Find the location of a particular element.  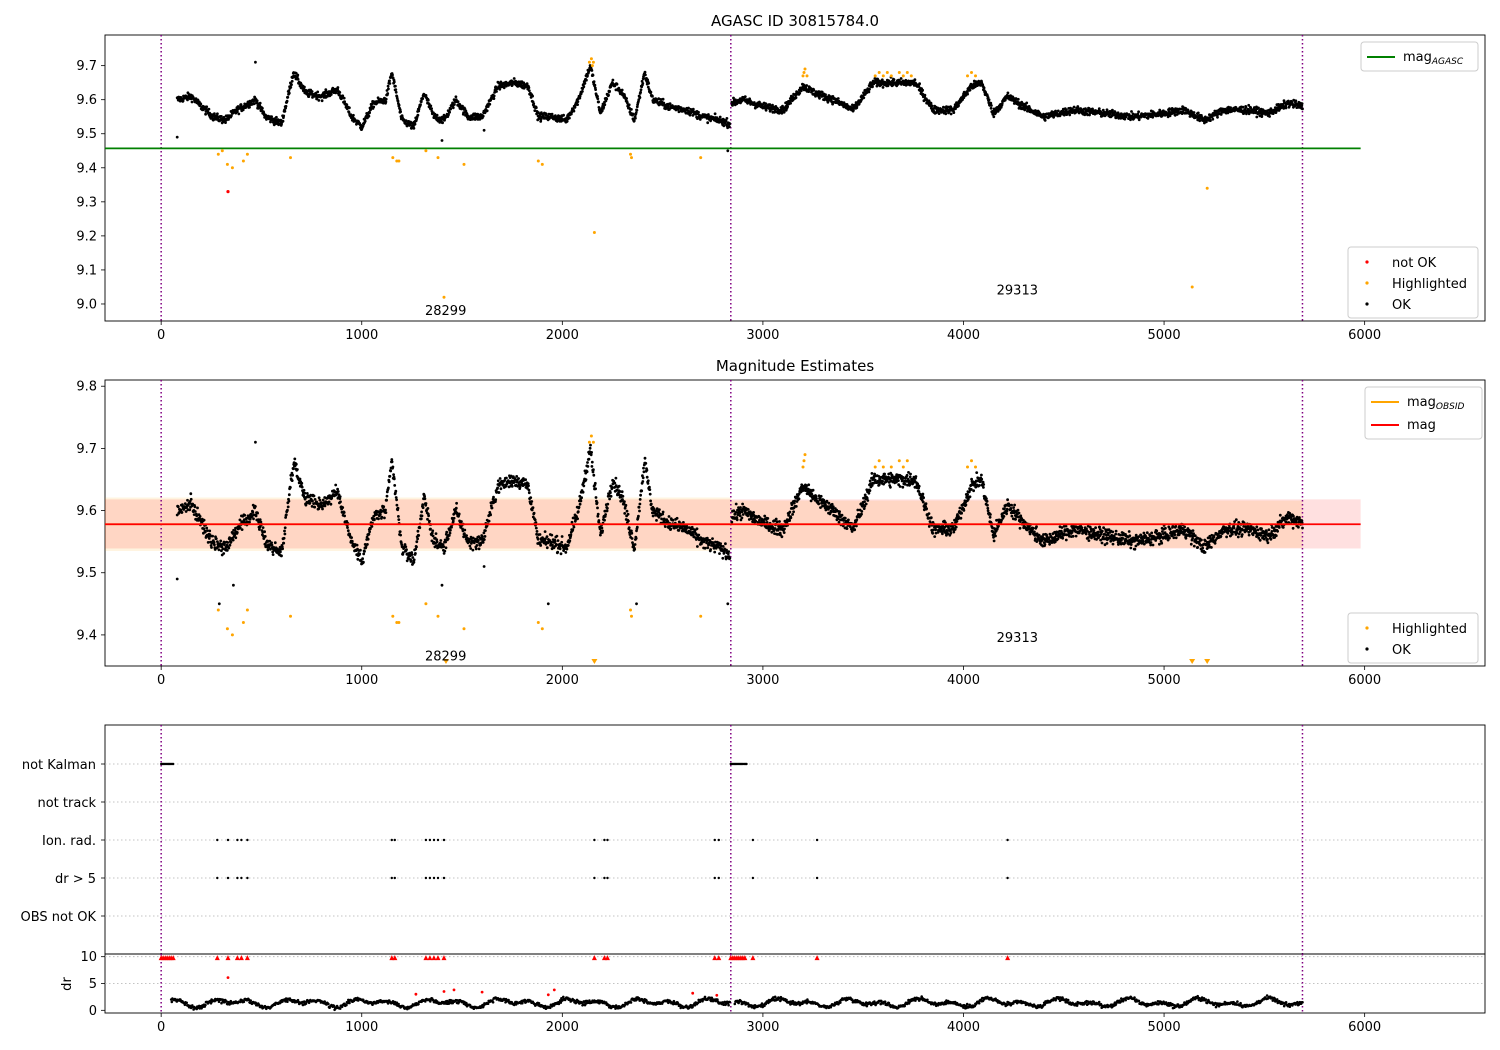

y-tick-label: 9.1 is located at coordinates (86, 270).